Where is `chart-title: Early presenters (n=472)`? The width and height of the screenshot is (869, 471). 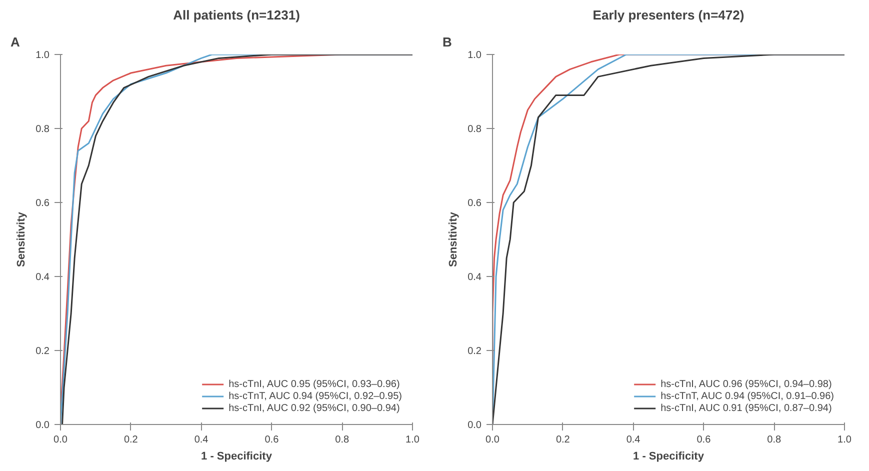 chart-title: Early presenters (n=472) is located at coordinates (668, 15).